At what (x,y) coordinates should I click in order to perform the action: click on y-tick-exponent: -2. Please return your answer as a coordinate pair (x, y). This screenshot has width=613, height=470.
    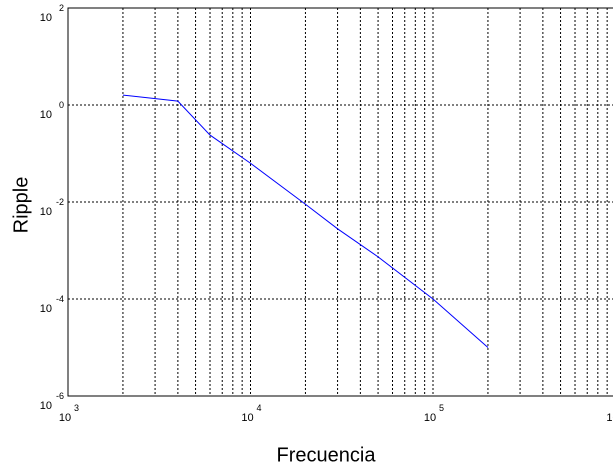
    Looking at the image, I should click on (60, 202).